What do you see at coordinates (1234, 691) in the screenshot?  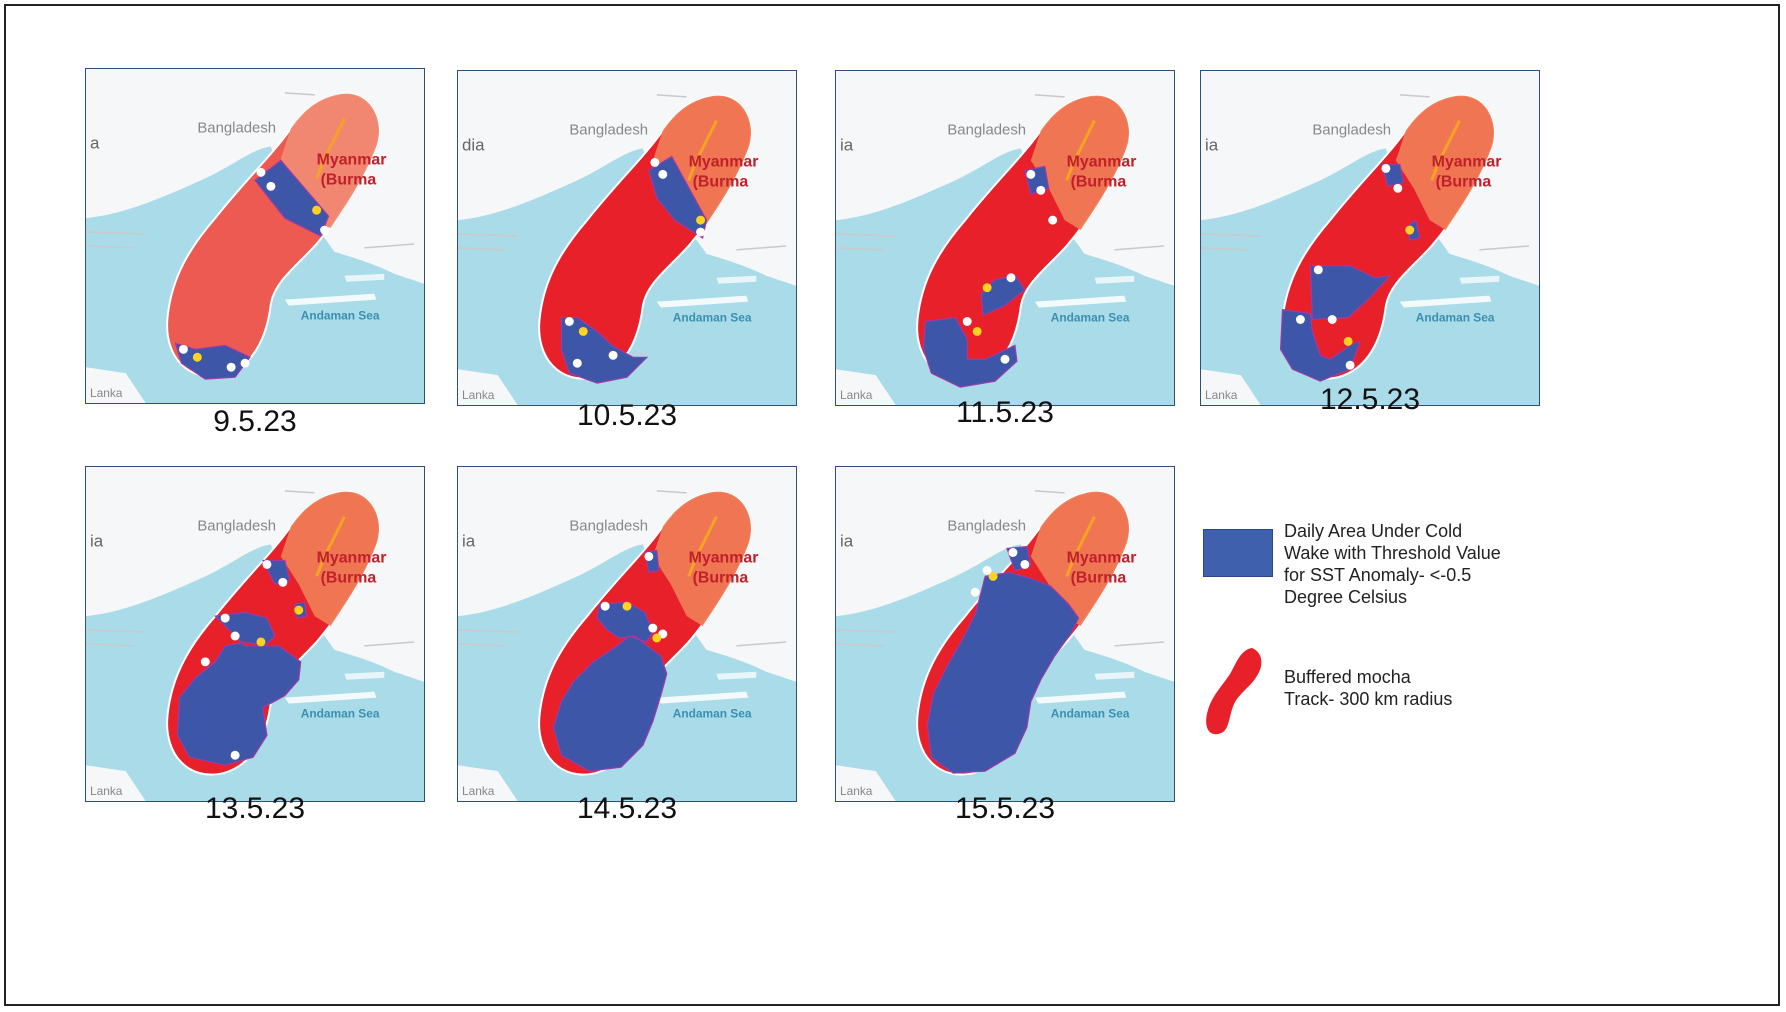 I see `track-legend-swatch` at bounding box center [1234, 691].